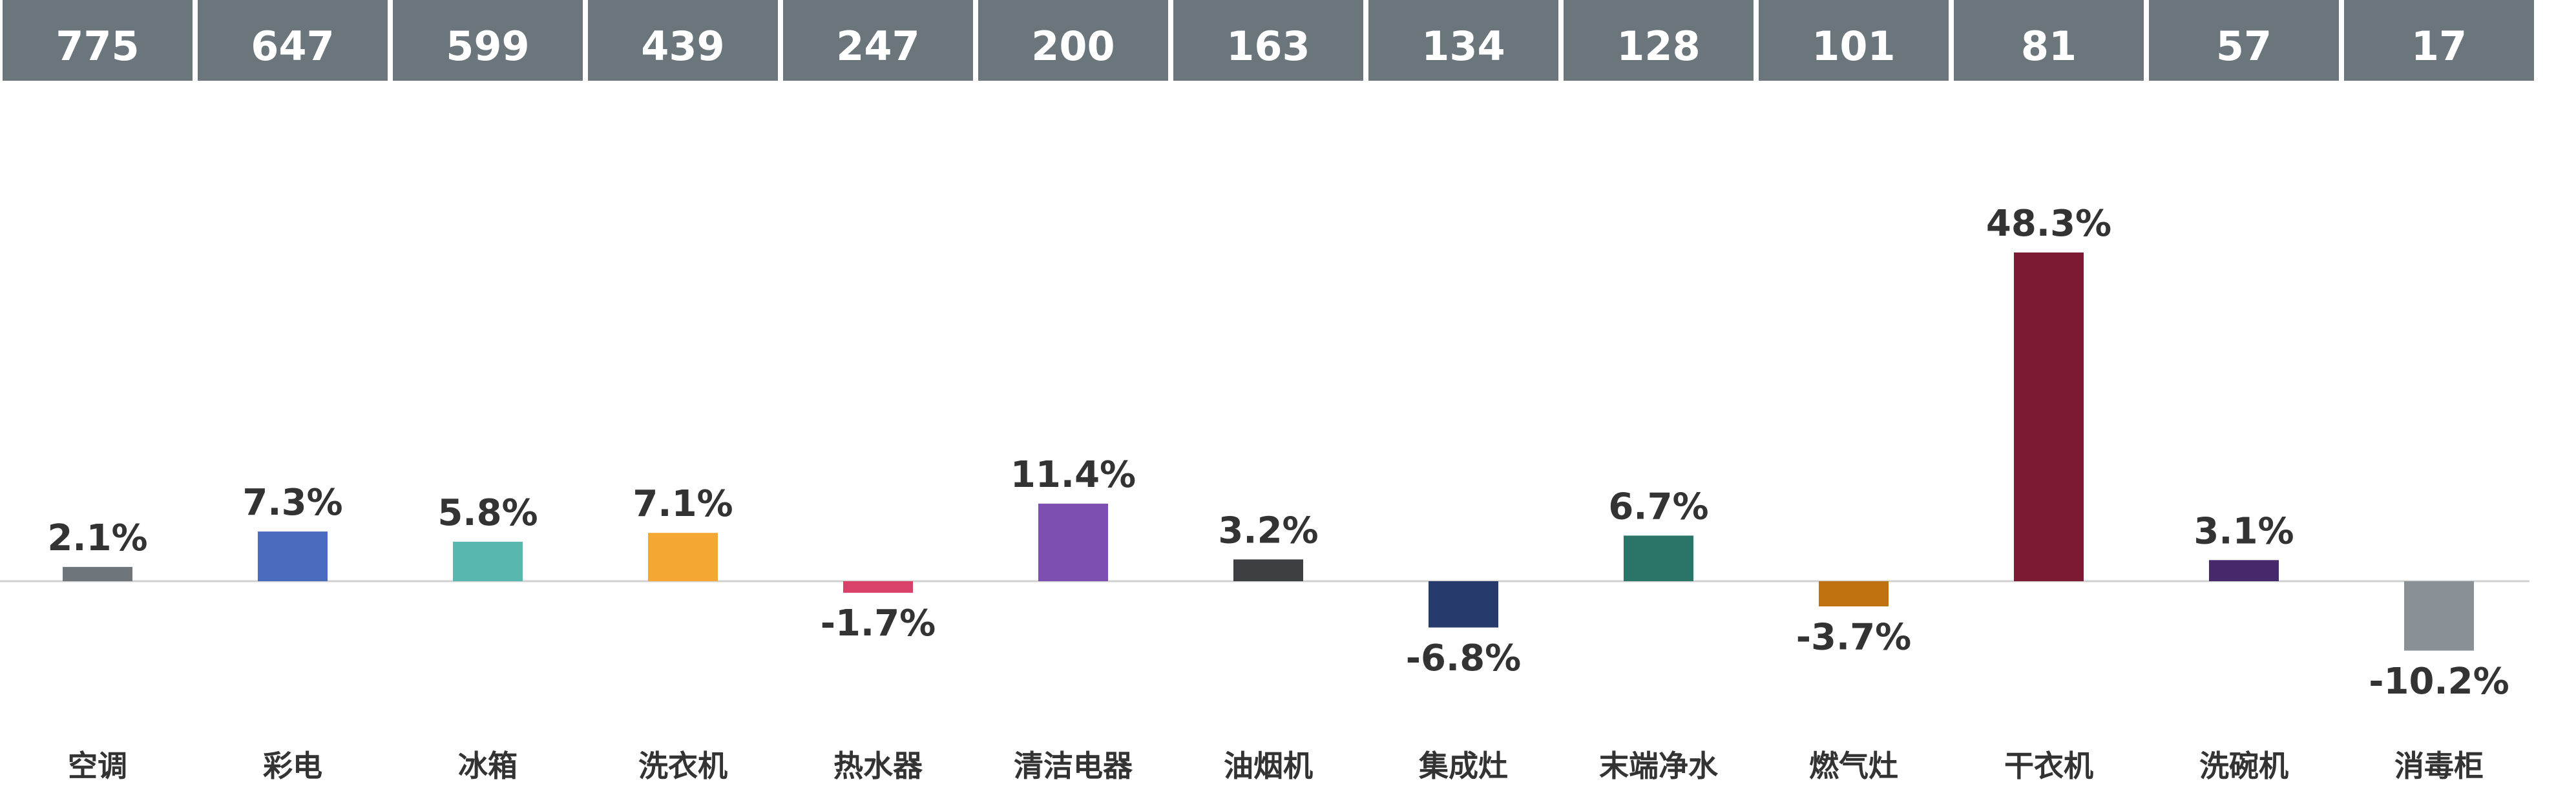  I want to click on value-label: 7.1%, so click(683, 504).